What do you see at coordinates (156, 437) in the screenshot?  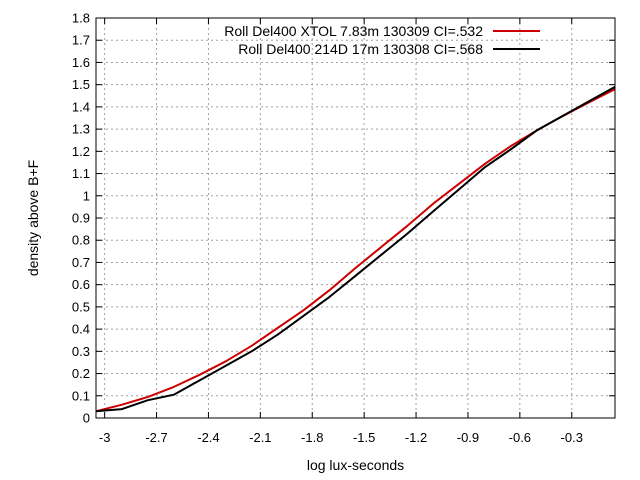 I see `x-tick-label: -2.7` at bounding box center [156, 437].